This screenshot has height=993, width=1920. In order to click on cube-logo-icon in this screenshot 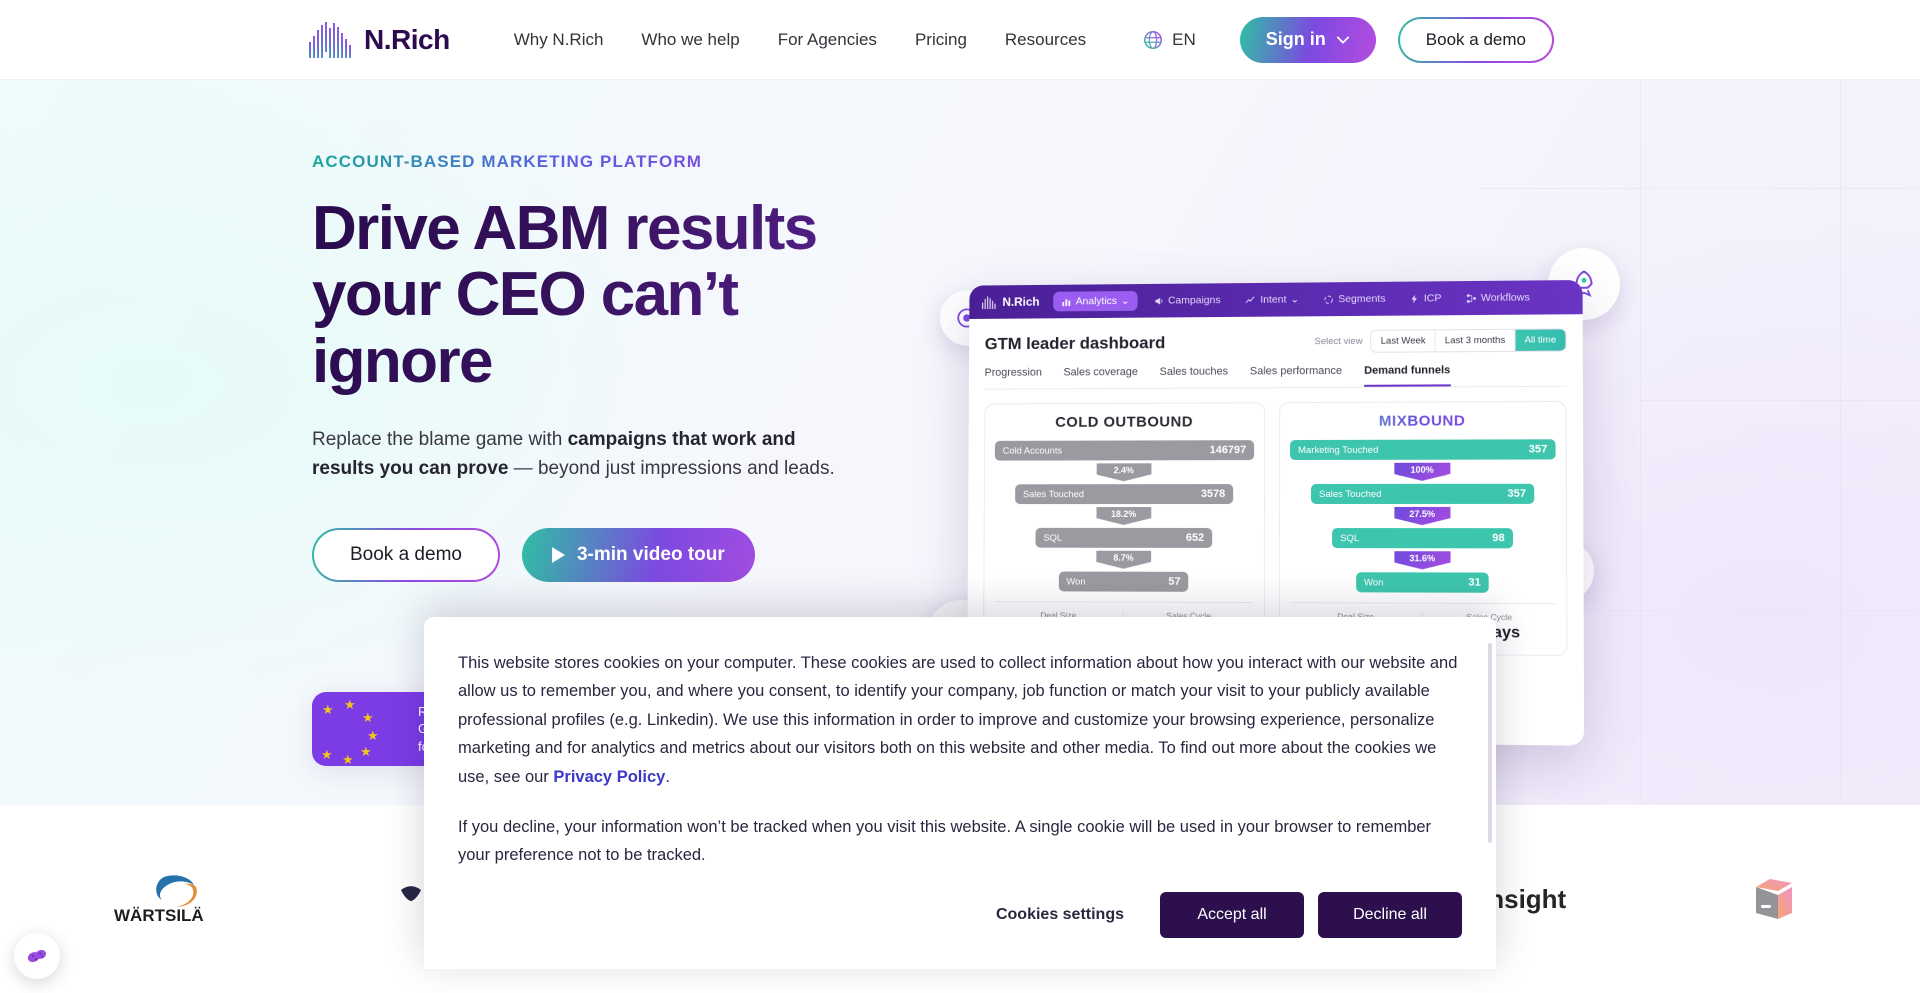, I will do `click(1774, 899)`.